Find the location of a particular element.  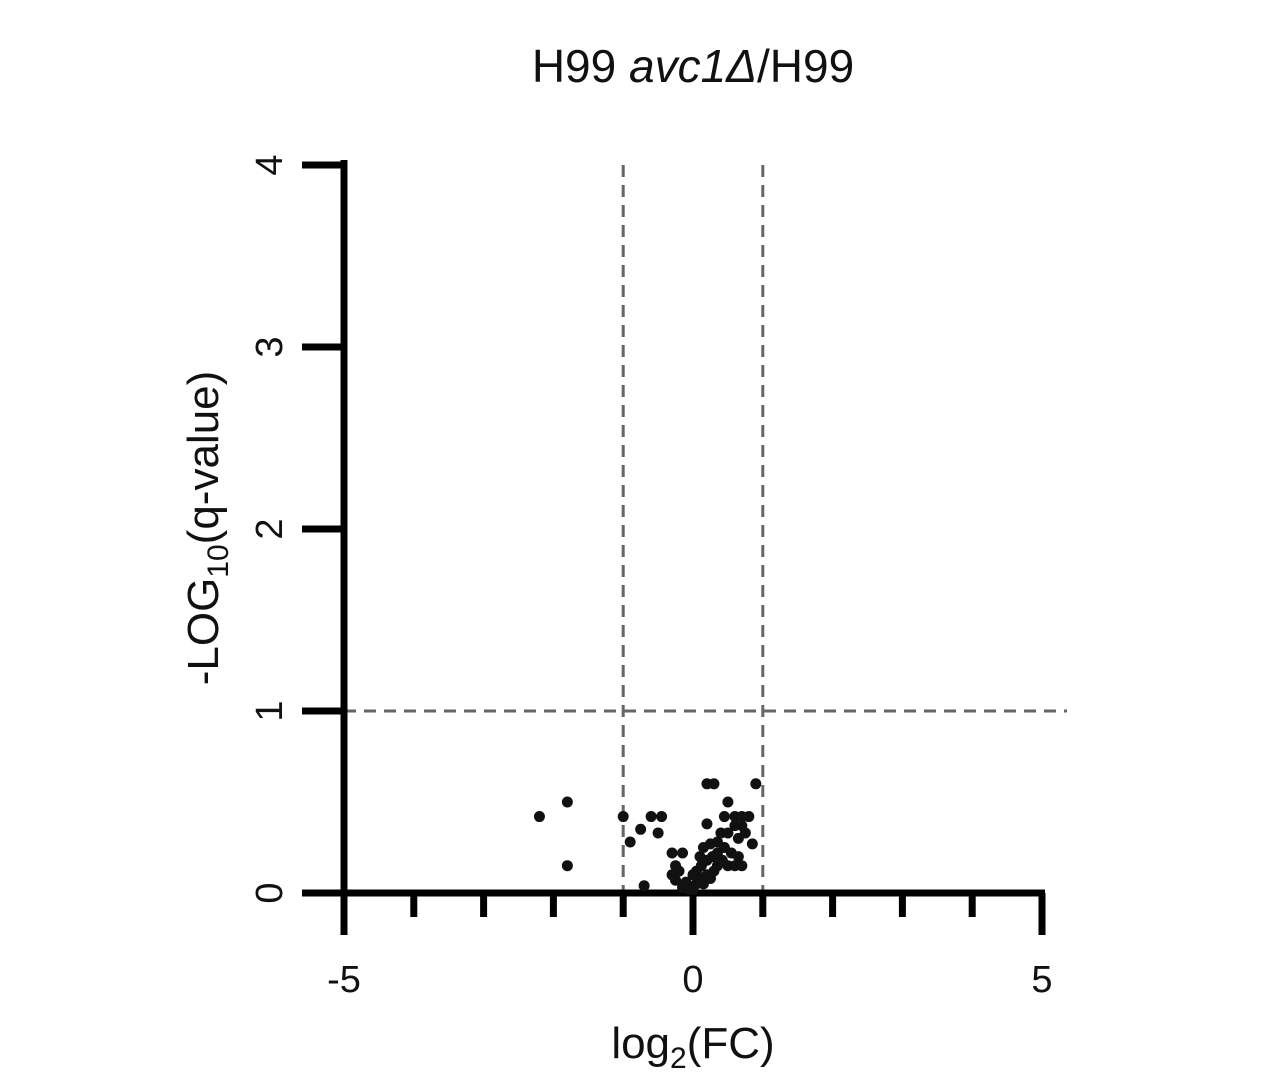

x-axis-label-sub: 2 is located at coordinates (678, 1057).